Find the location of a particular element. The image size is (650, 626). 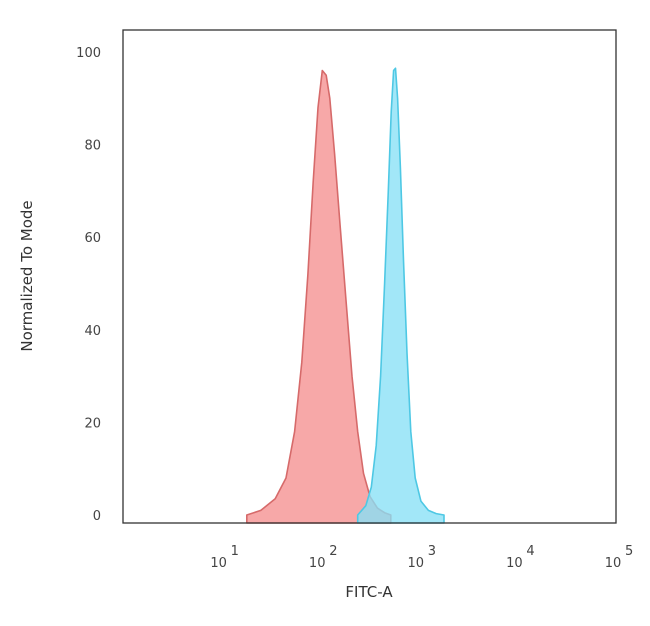

x-tick-label: 10² is located at coordinates (323, 557).